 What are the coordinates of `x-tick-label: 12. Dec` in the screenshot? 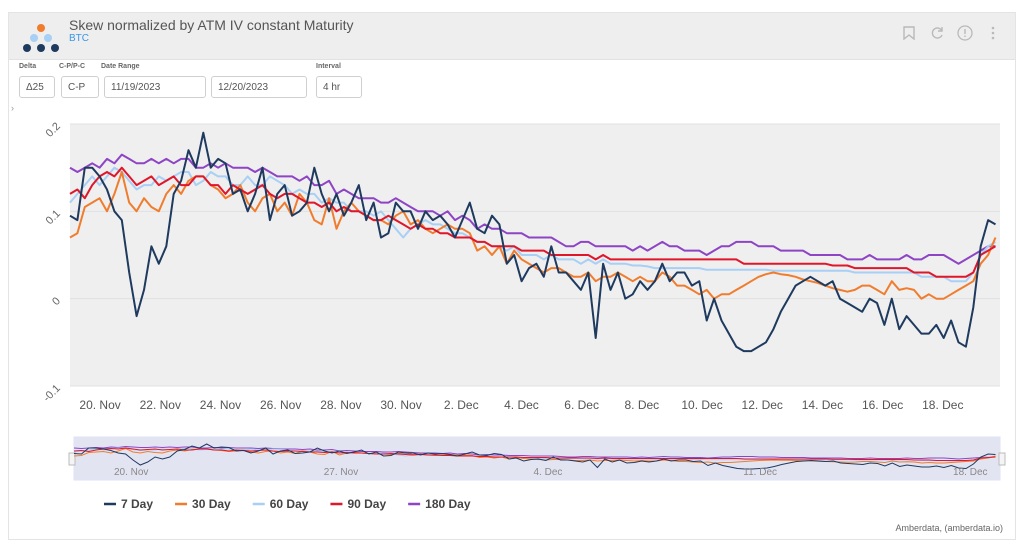 It's located at (762, 405).